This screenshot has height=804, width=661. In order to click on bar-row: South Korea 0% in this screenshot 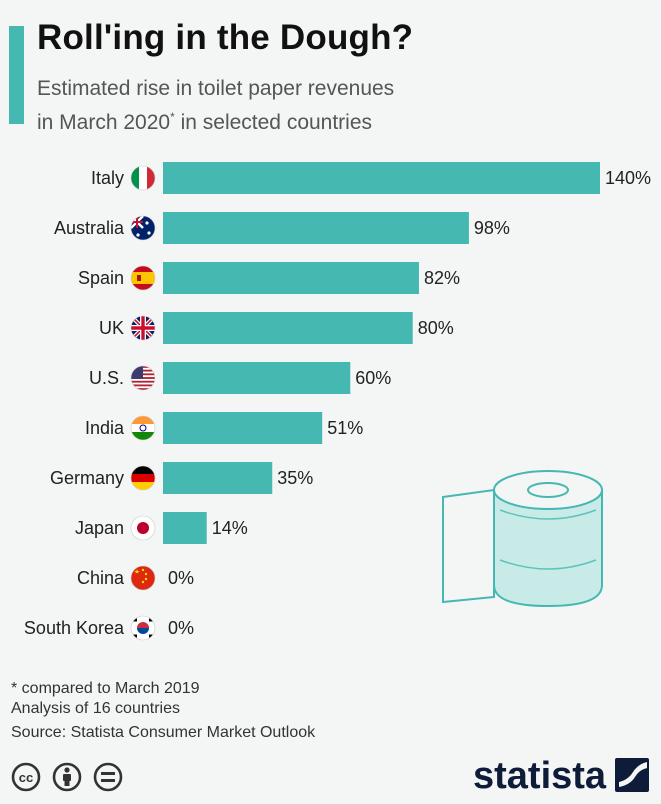, I will do `click(109, 628)`.